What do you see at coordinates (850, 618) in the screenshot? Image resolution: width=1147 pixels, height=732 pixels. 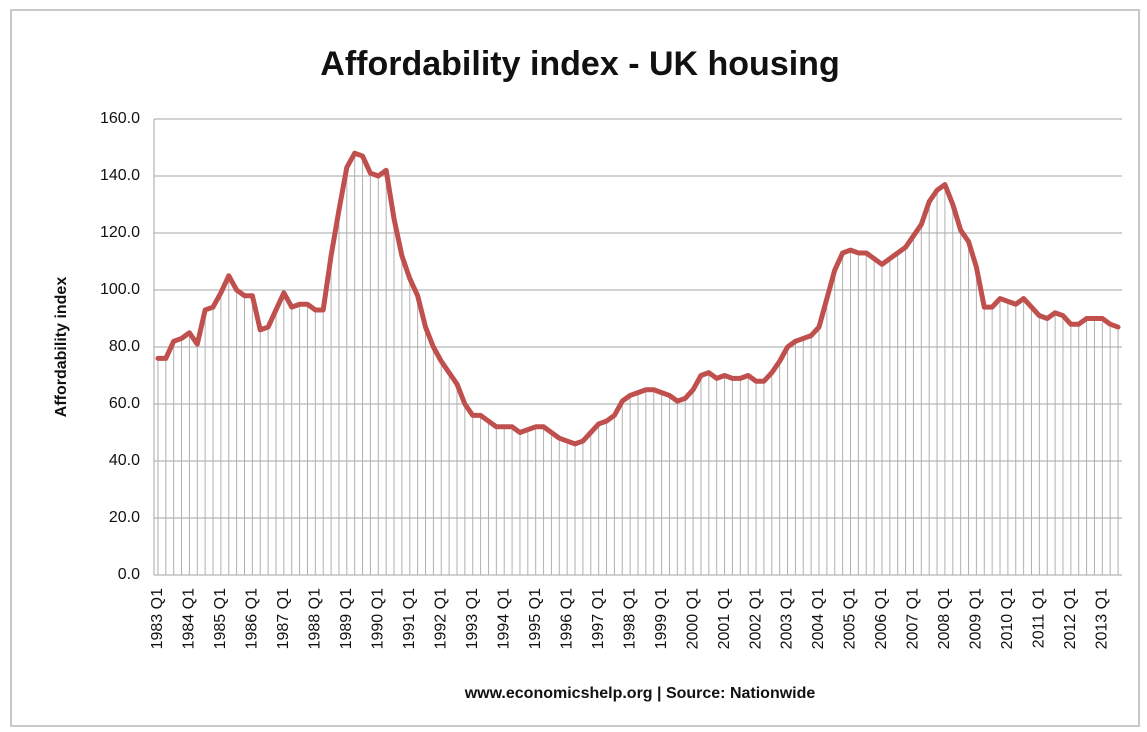 I see `x-tick-label: 2005 Q1` at bounding box center [850, 618].